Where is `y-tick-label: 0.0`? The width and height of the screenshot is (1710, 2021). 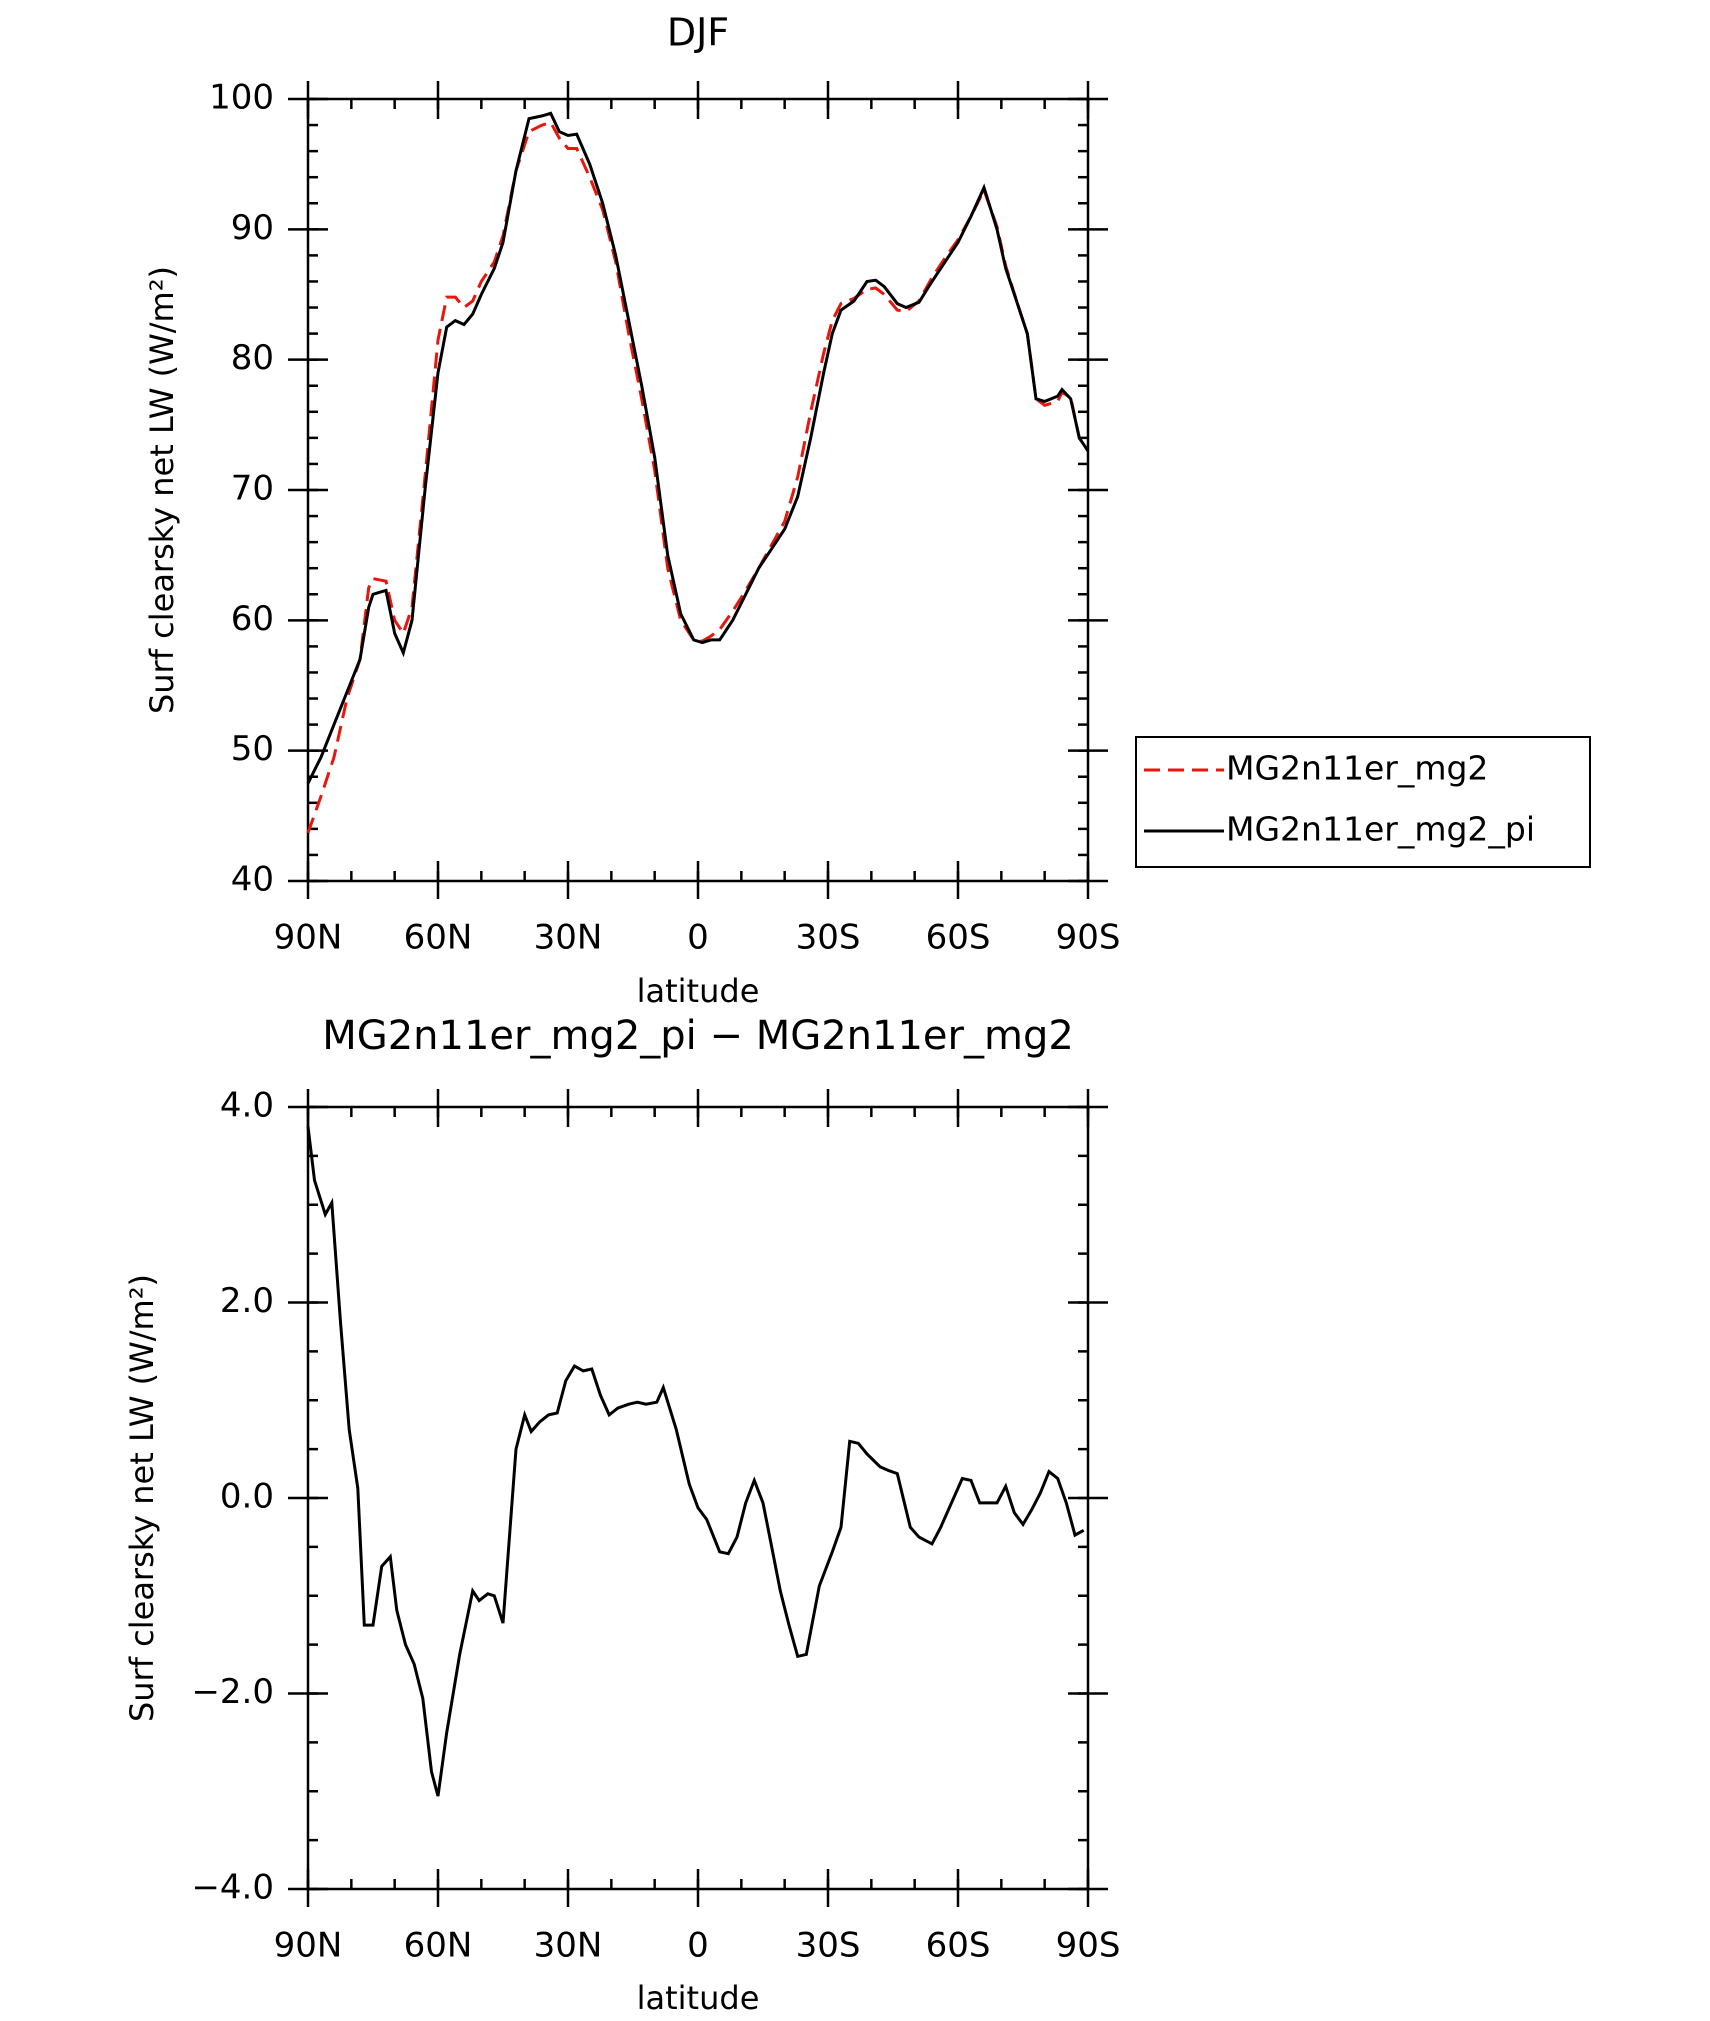
y-tick-label: 0.0 is located at coordinates (247, 1497).